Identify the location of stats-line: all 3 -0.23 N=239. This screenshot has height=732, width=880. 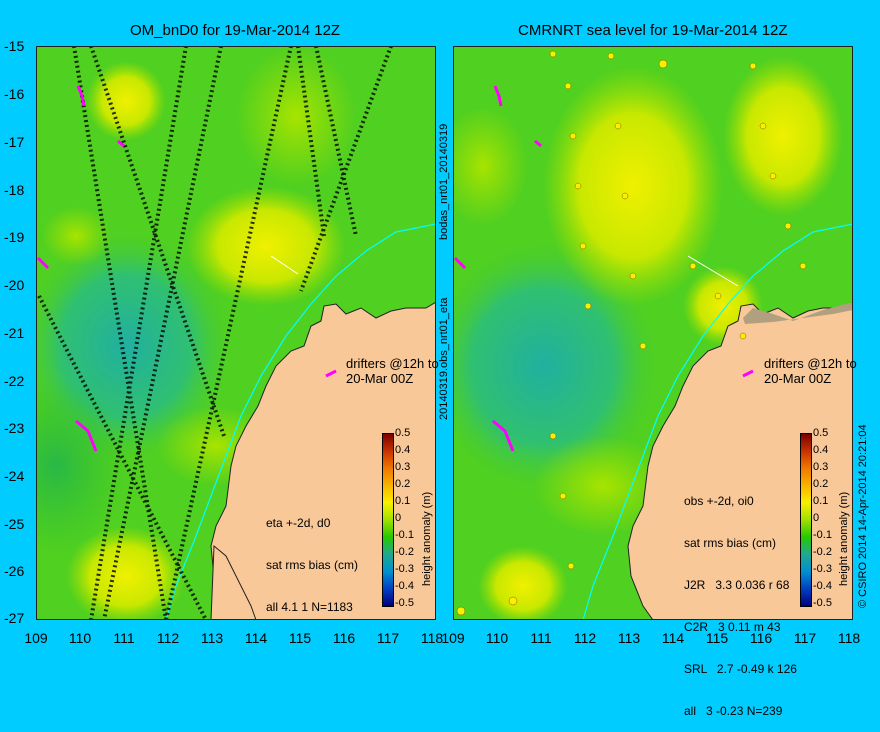
(733, 711).